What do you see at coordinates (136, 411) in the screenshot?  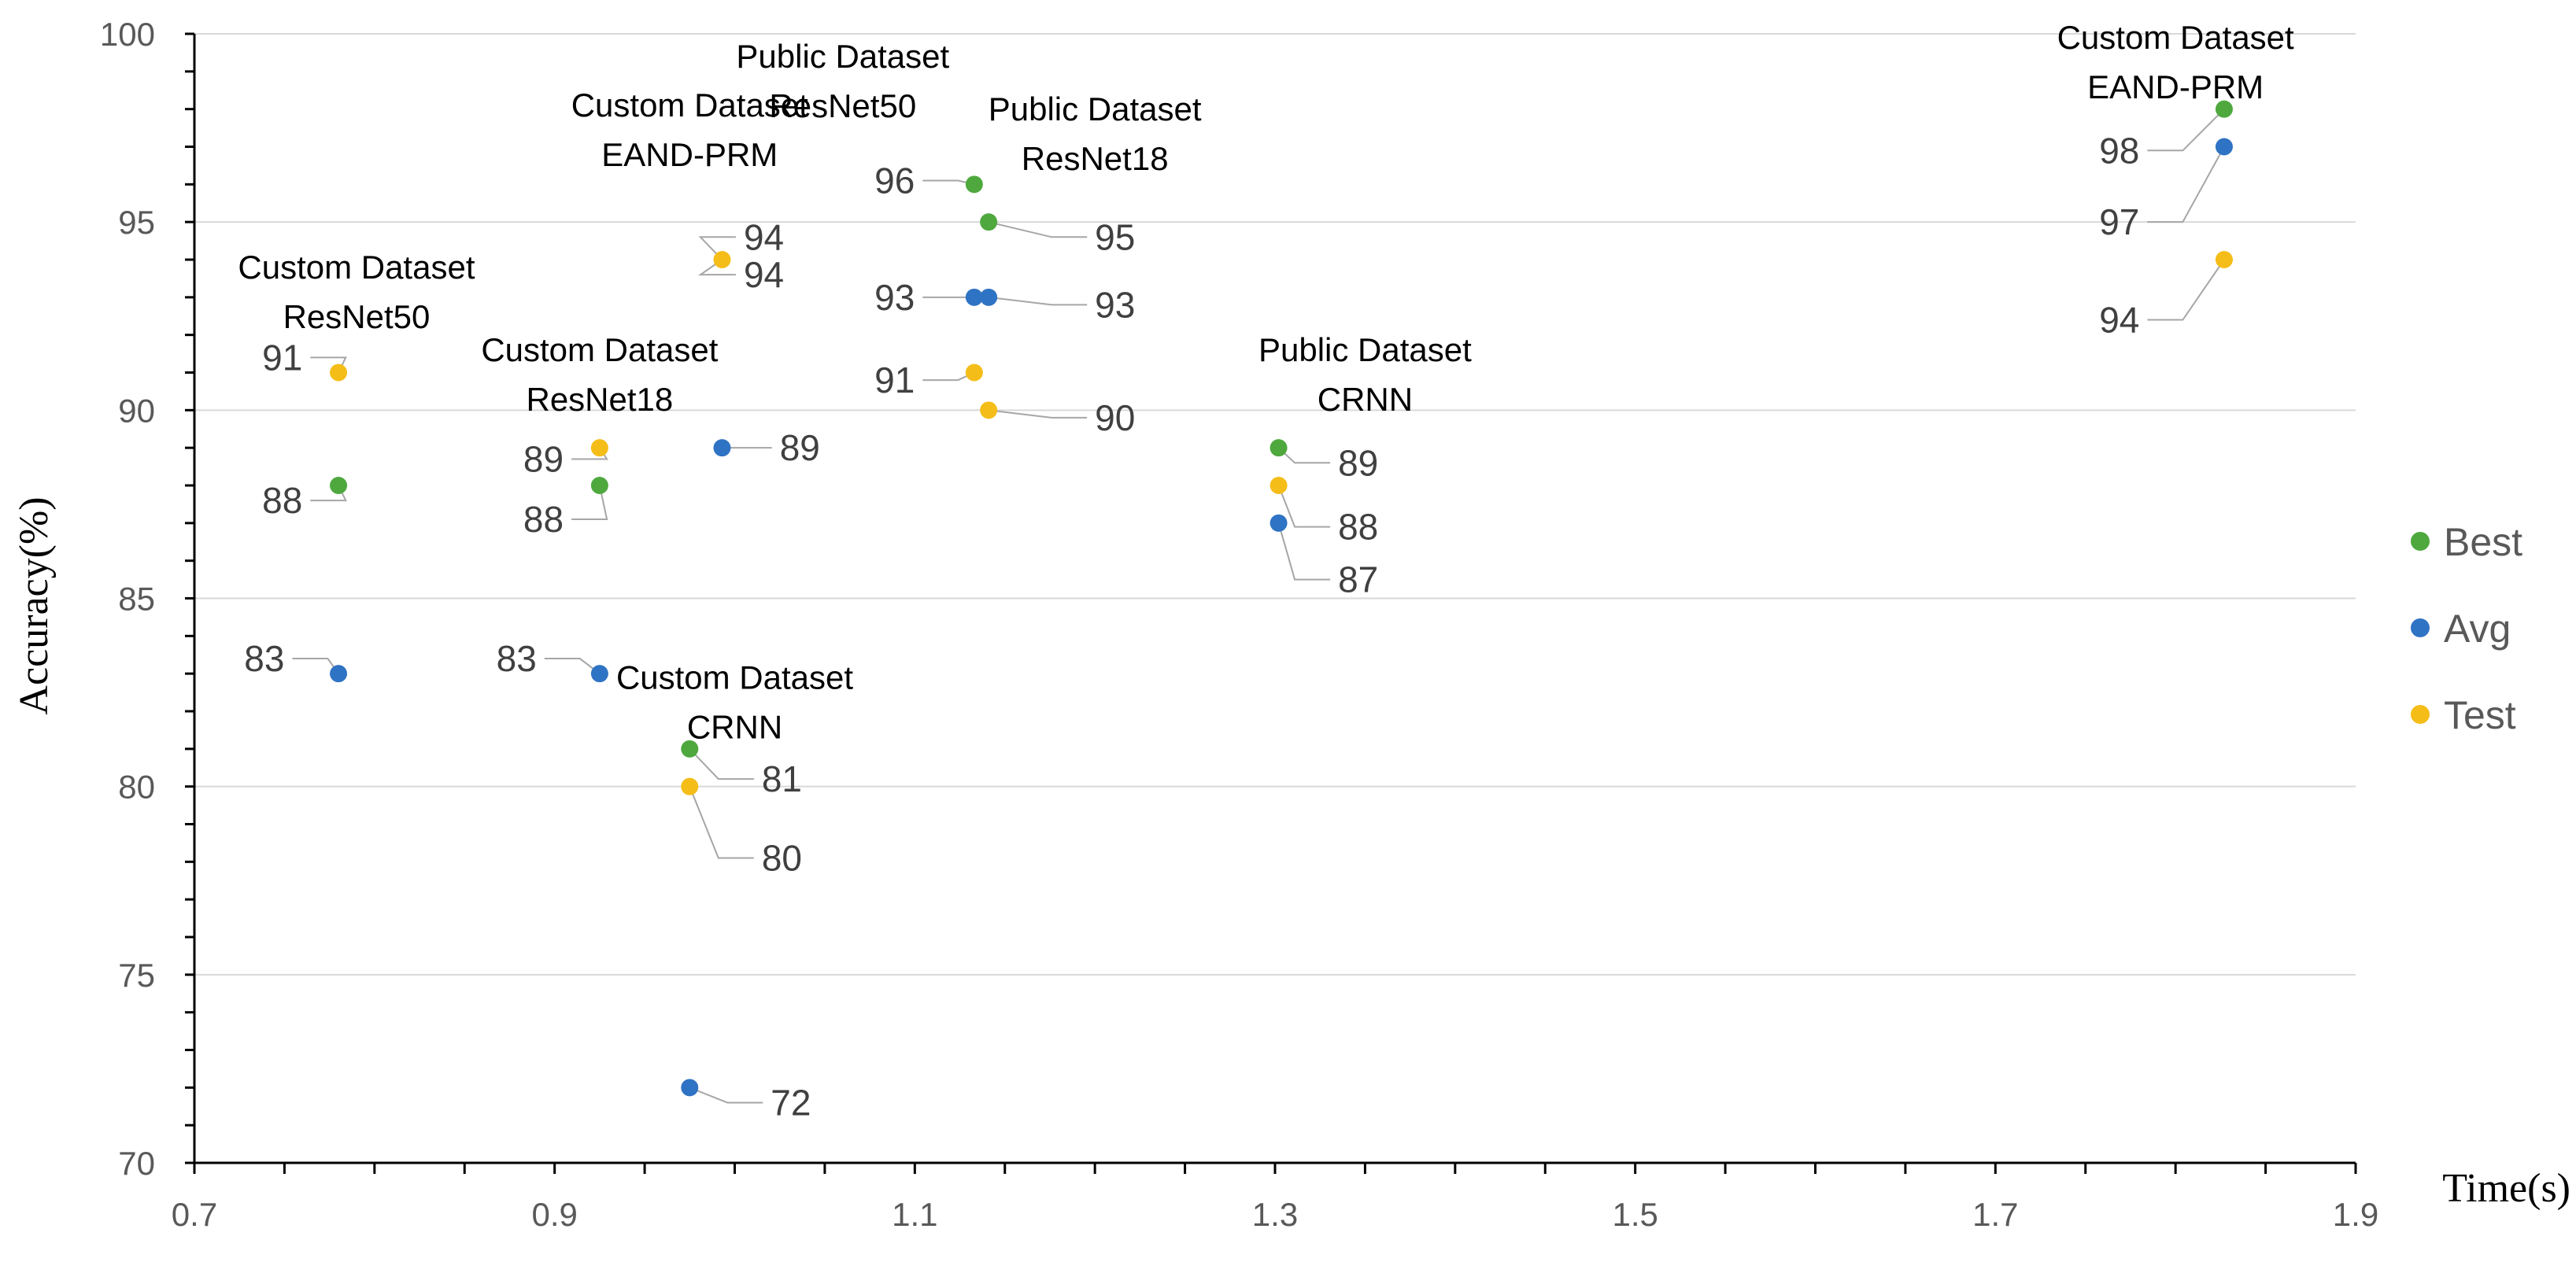 I see `y-tick-label: 90` at bounding box center [136, 411].